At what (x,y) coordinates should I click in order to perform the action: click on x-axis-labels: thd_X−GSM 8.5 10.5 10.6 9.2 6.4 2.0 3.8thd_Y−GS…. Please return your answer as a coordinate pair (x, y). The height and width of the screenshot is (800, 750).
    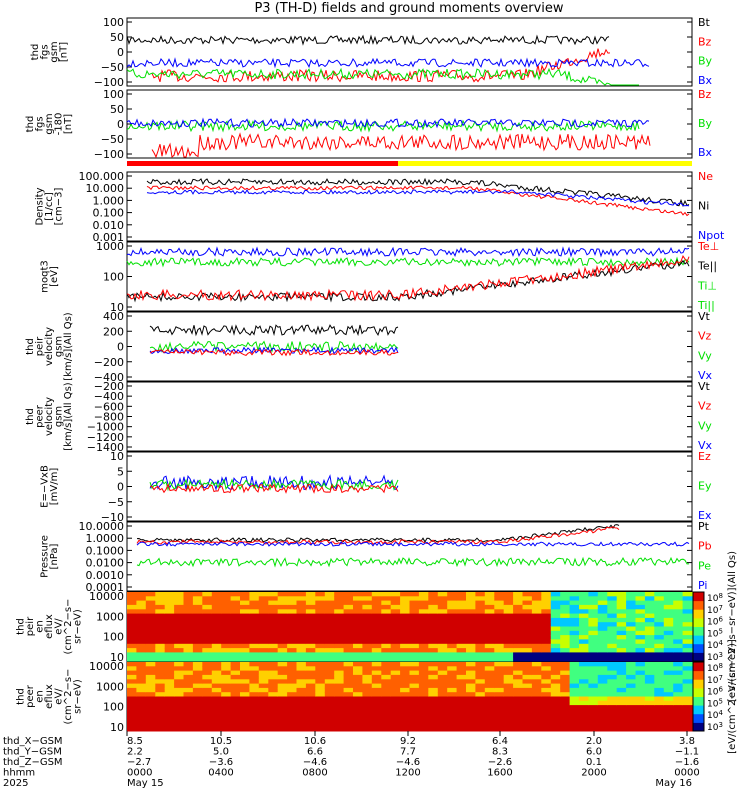
    Looking at the image, I should click on (351, 760).